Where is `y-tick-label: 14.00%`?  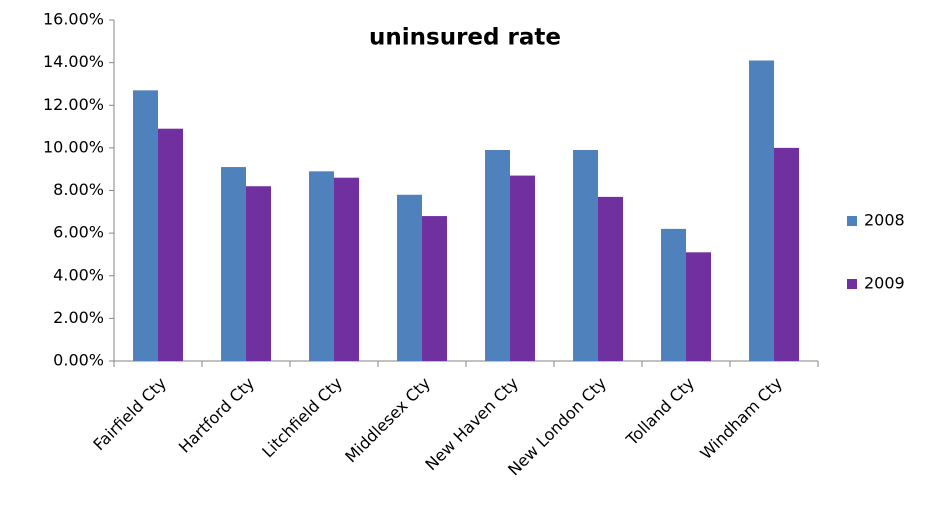
y-tick-label: 14.00% is located at coordinates (73, 61).